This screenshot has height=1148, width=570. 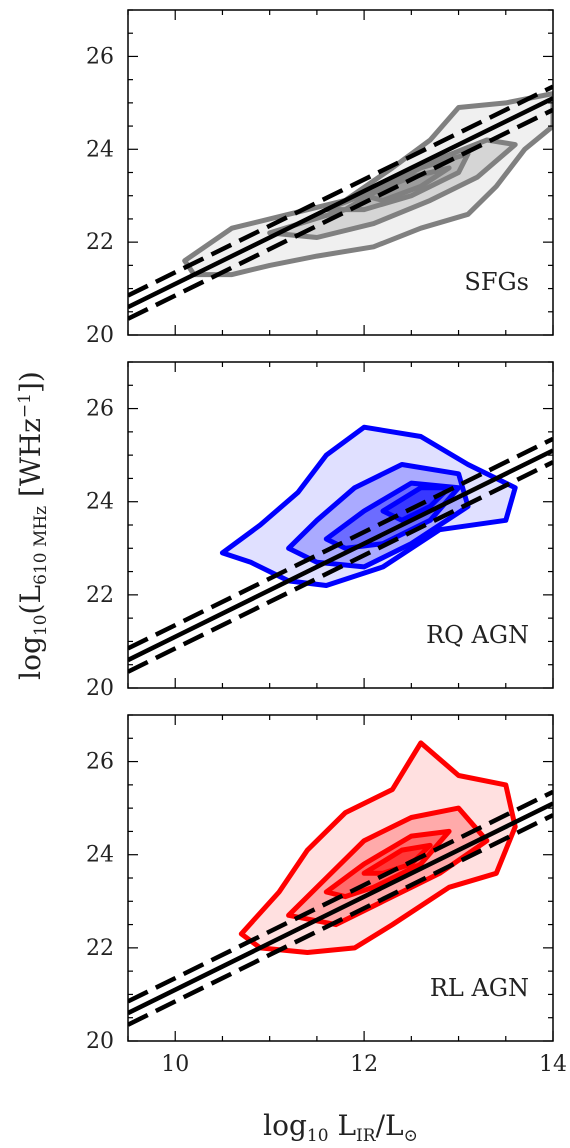 I want to click on x-tick-label: 10, so click(x=175, y=1064).